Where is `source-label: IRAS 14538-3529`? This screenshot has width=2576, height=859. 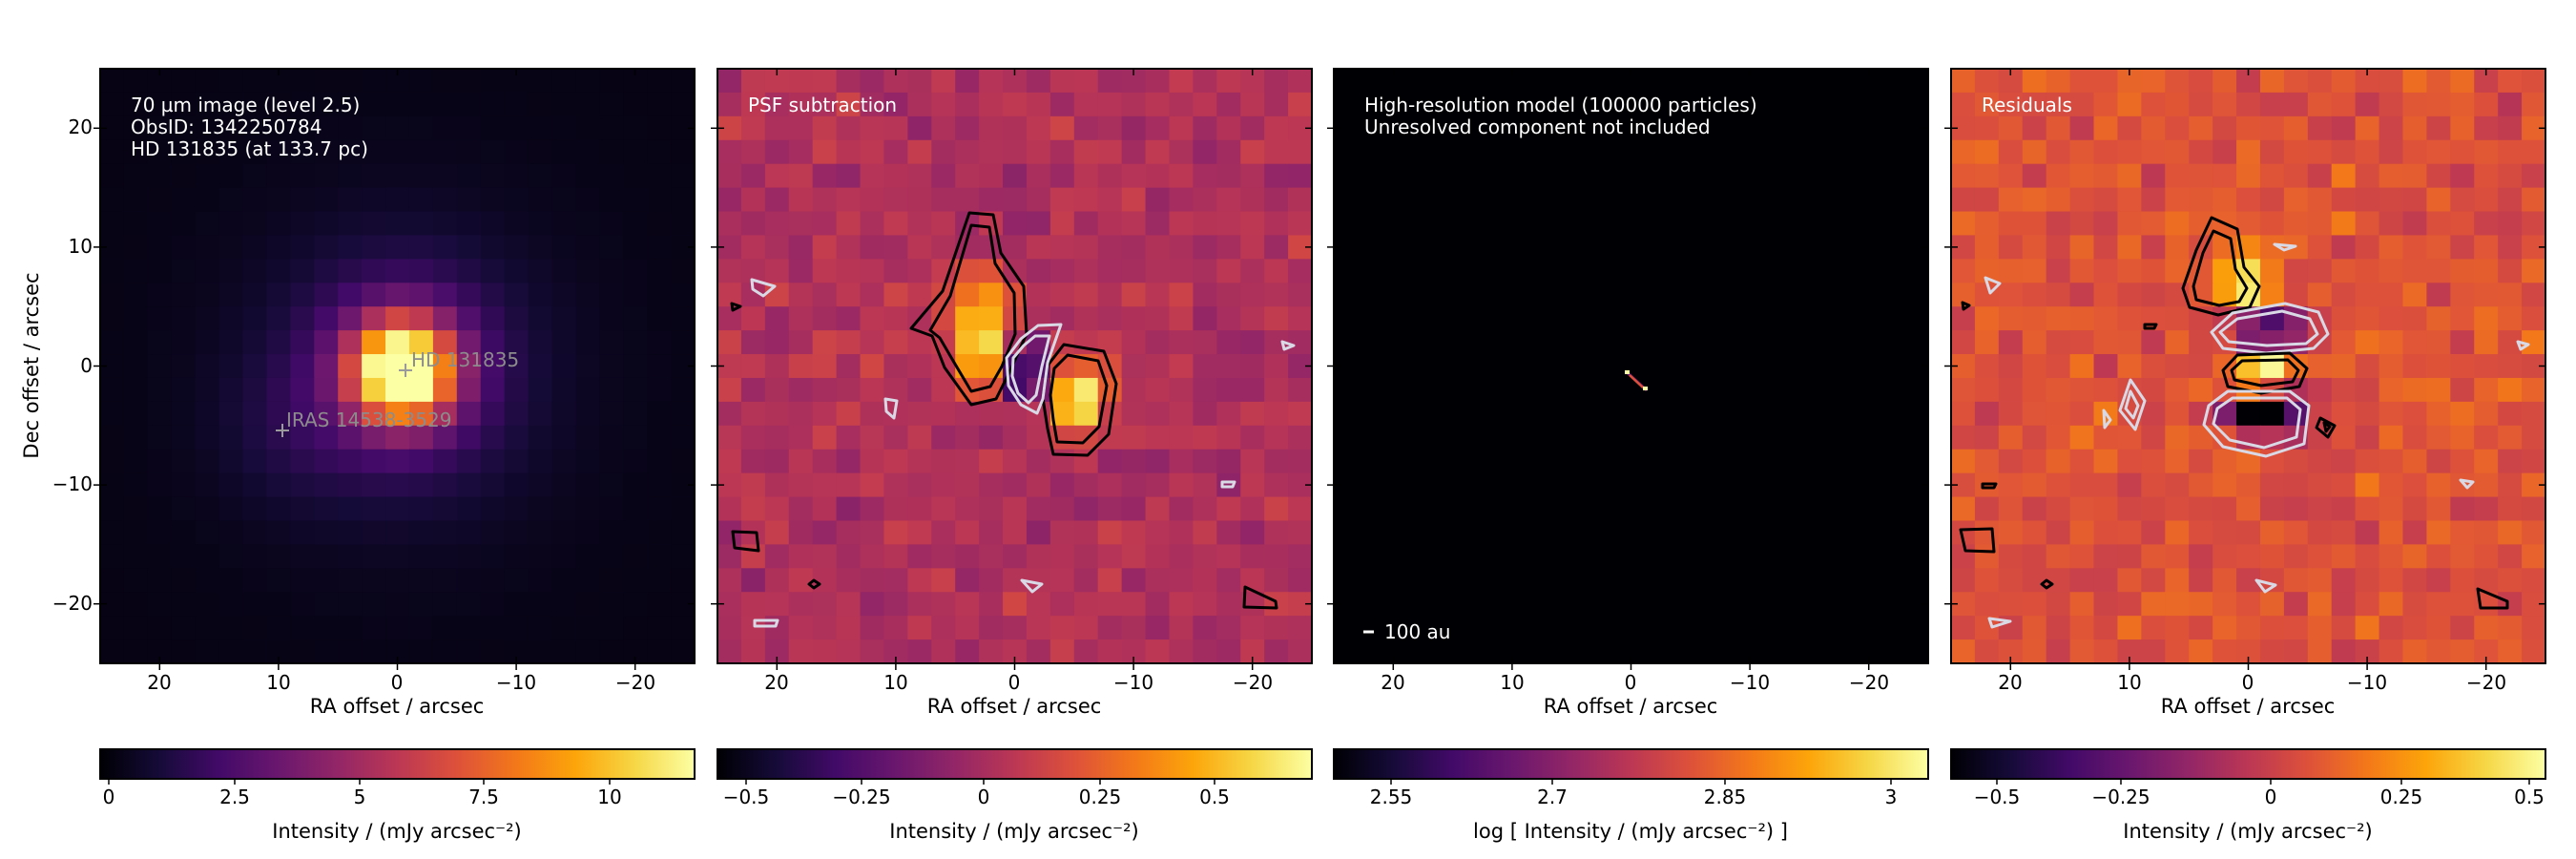
source-label: IRAS 14538-3529 is located at coordinates (368, 420).